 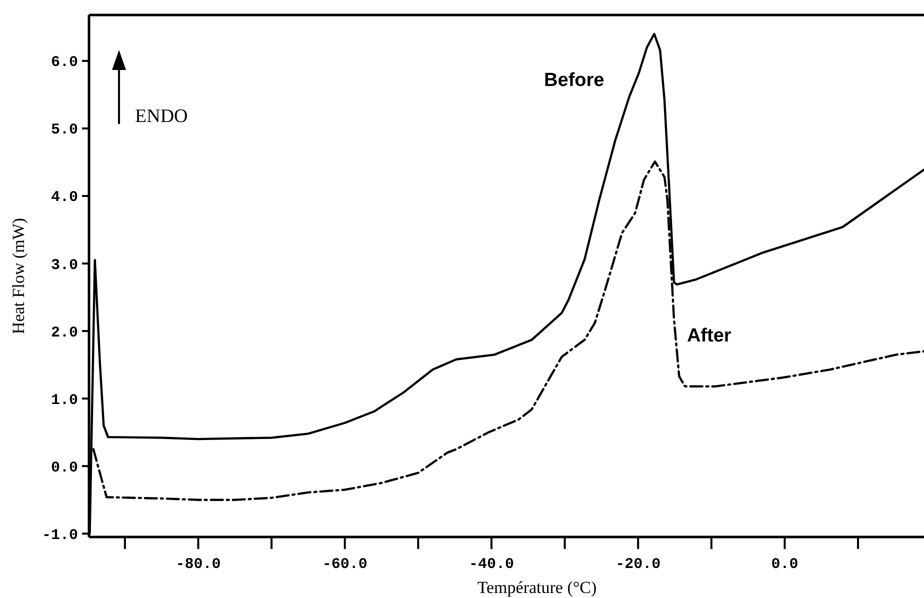 I want to click on series-label: After, so click(x=709, y=336).